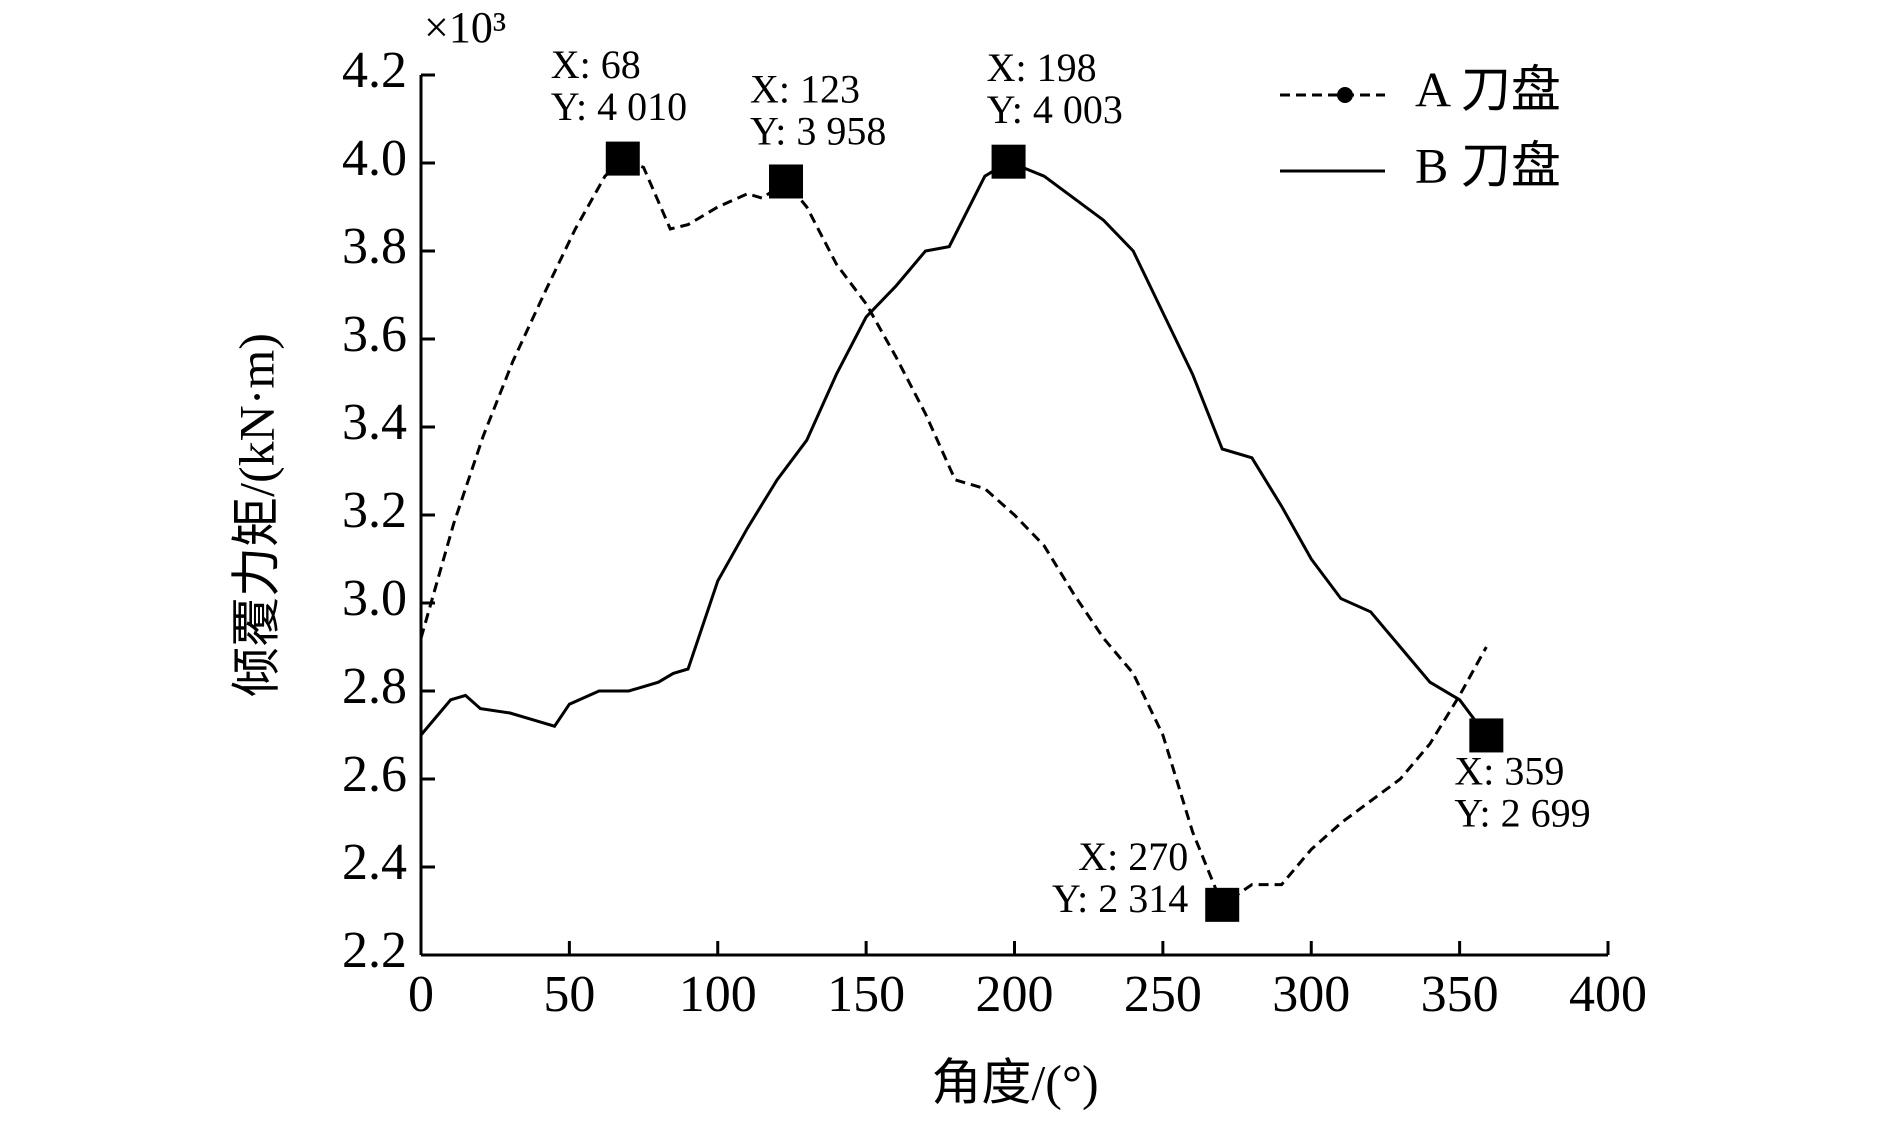 The image size is (1889, 1125). Describe the element at coordinates (866, 994) in the screenshot. I see `x-tick-label: 150` at that location.